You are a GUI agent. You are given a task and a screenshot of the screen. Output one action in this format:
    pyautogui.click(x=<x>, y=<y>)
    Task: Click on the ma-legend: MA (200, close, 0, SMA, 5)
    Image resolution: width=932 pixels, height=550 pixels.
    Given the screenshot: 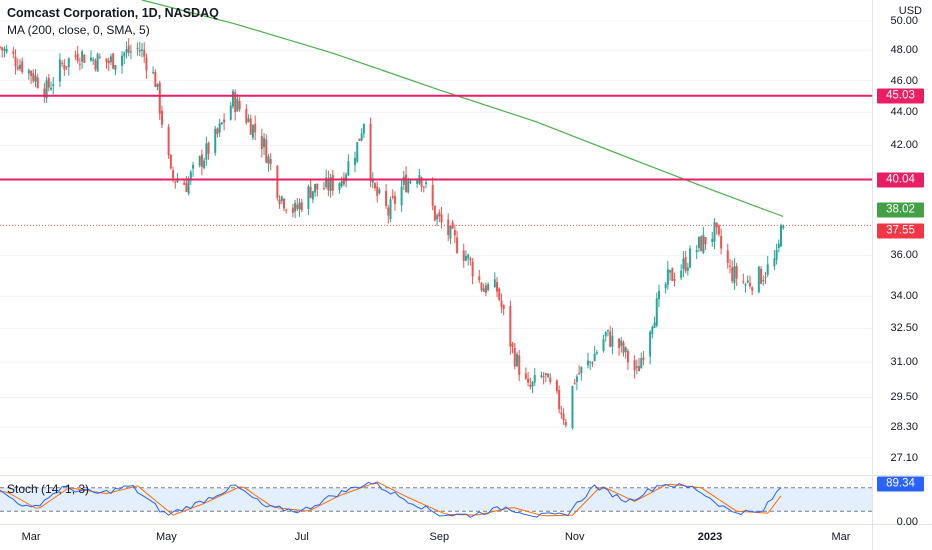 What is the action you would take?
    pyautogui.click(x=78, y=30)
    